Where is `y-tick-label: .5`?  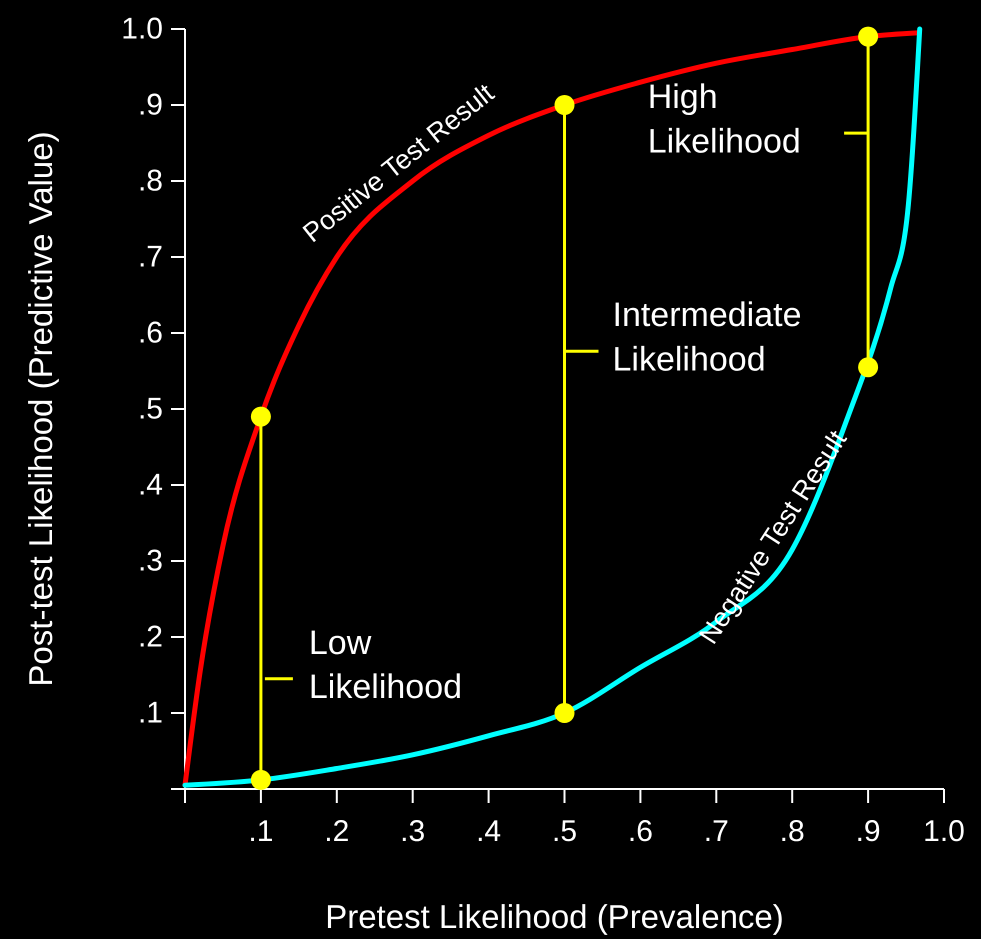 y-tick-label: .5 is located at coordinates (150, 409).